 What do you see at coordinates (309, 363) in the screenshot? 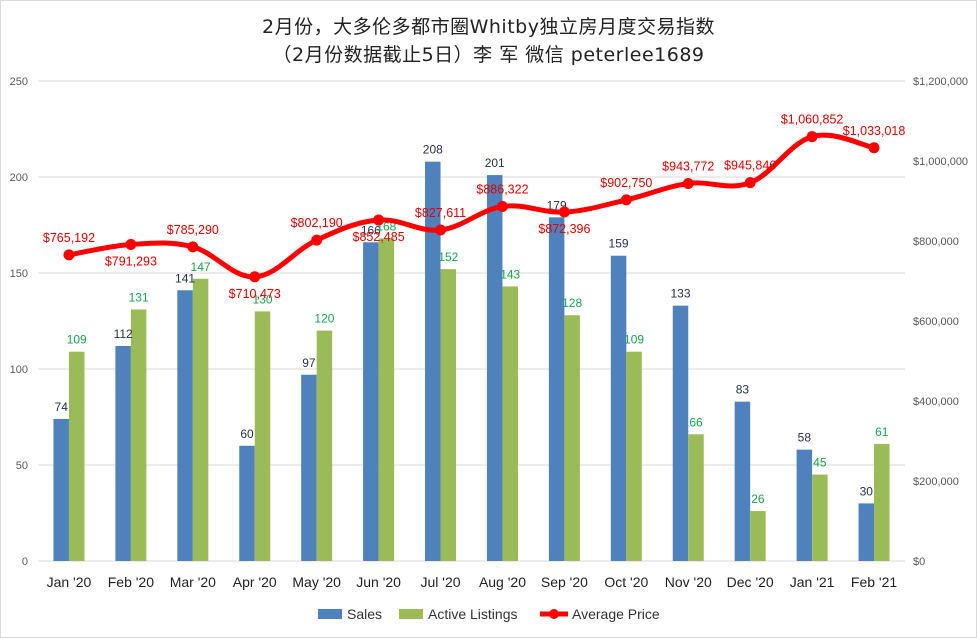
I see `sales-data-label: 97` at bounding box center [309, 363].